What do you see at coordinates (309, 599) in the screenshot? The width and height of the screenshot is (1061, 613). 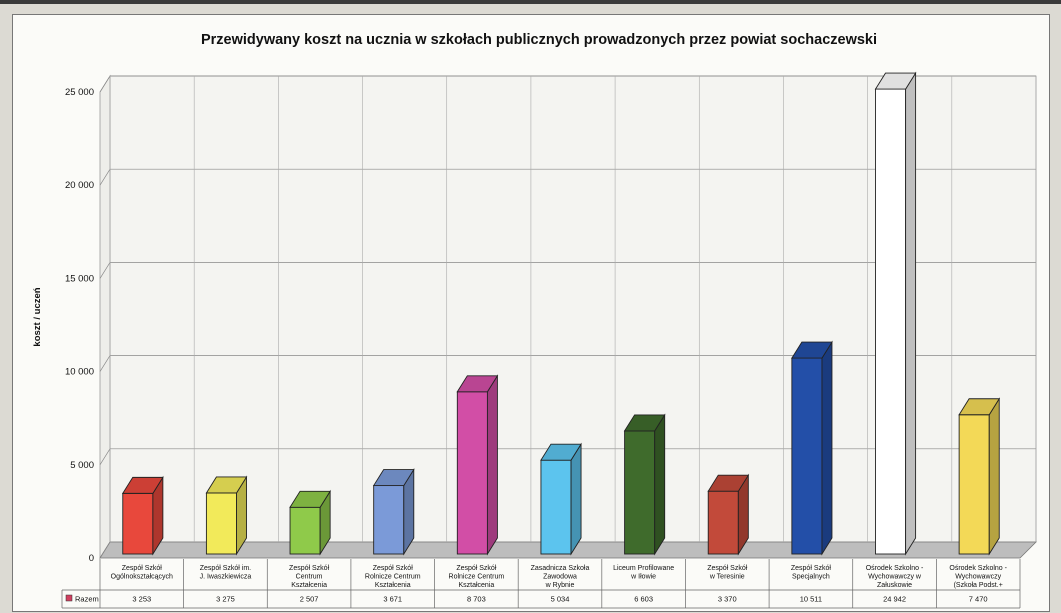 I see `data-value-label: 2 507` at bounding box center [309, 599].